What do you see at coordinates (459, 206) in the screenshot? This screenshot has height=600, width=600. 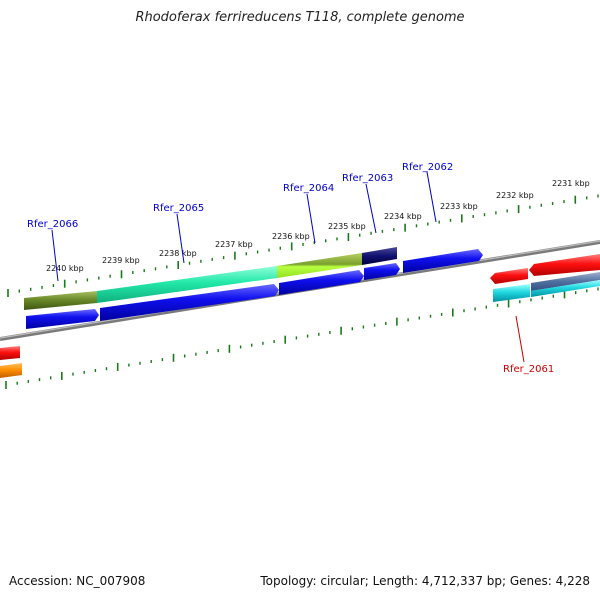 I see `tick-label: 2233 kbp` at bounding box center [459, 206].